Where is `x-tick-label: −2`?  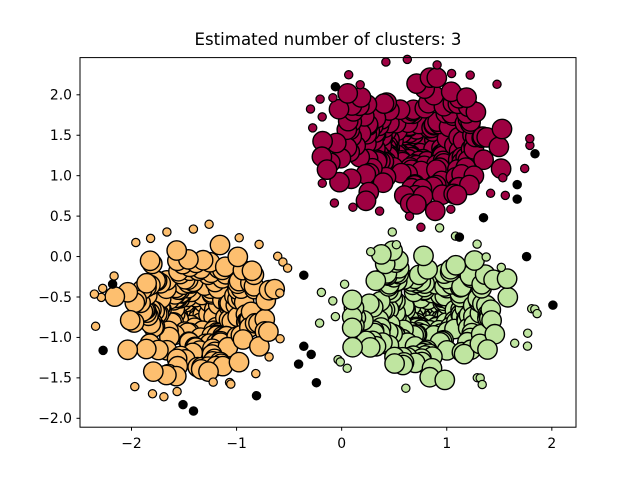
x-tick-label: −2 is located at coordinates (131, 444).